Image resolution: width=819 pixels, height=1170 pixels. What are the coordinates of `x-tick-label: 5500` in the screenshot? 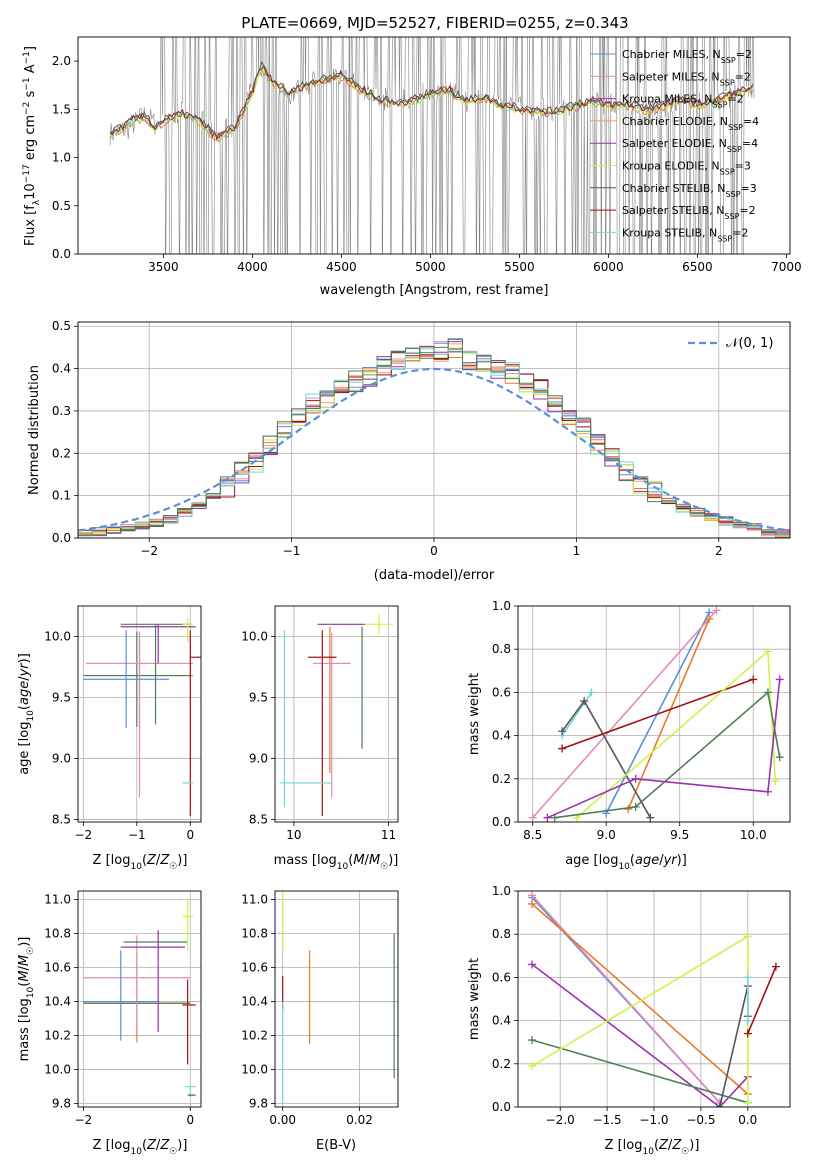 It's located at (519, 267).